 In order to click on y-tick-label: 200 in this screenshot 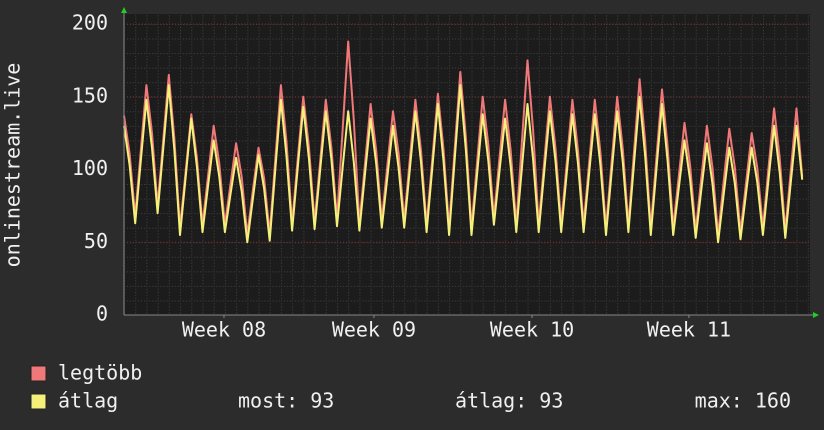, I will do `click(90, 23)`.